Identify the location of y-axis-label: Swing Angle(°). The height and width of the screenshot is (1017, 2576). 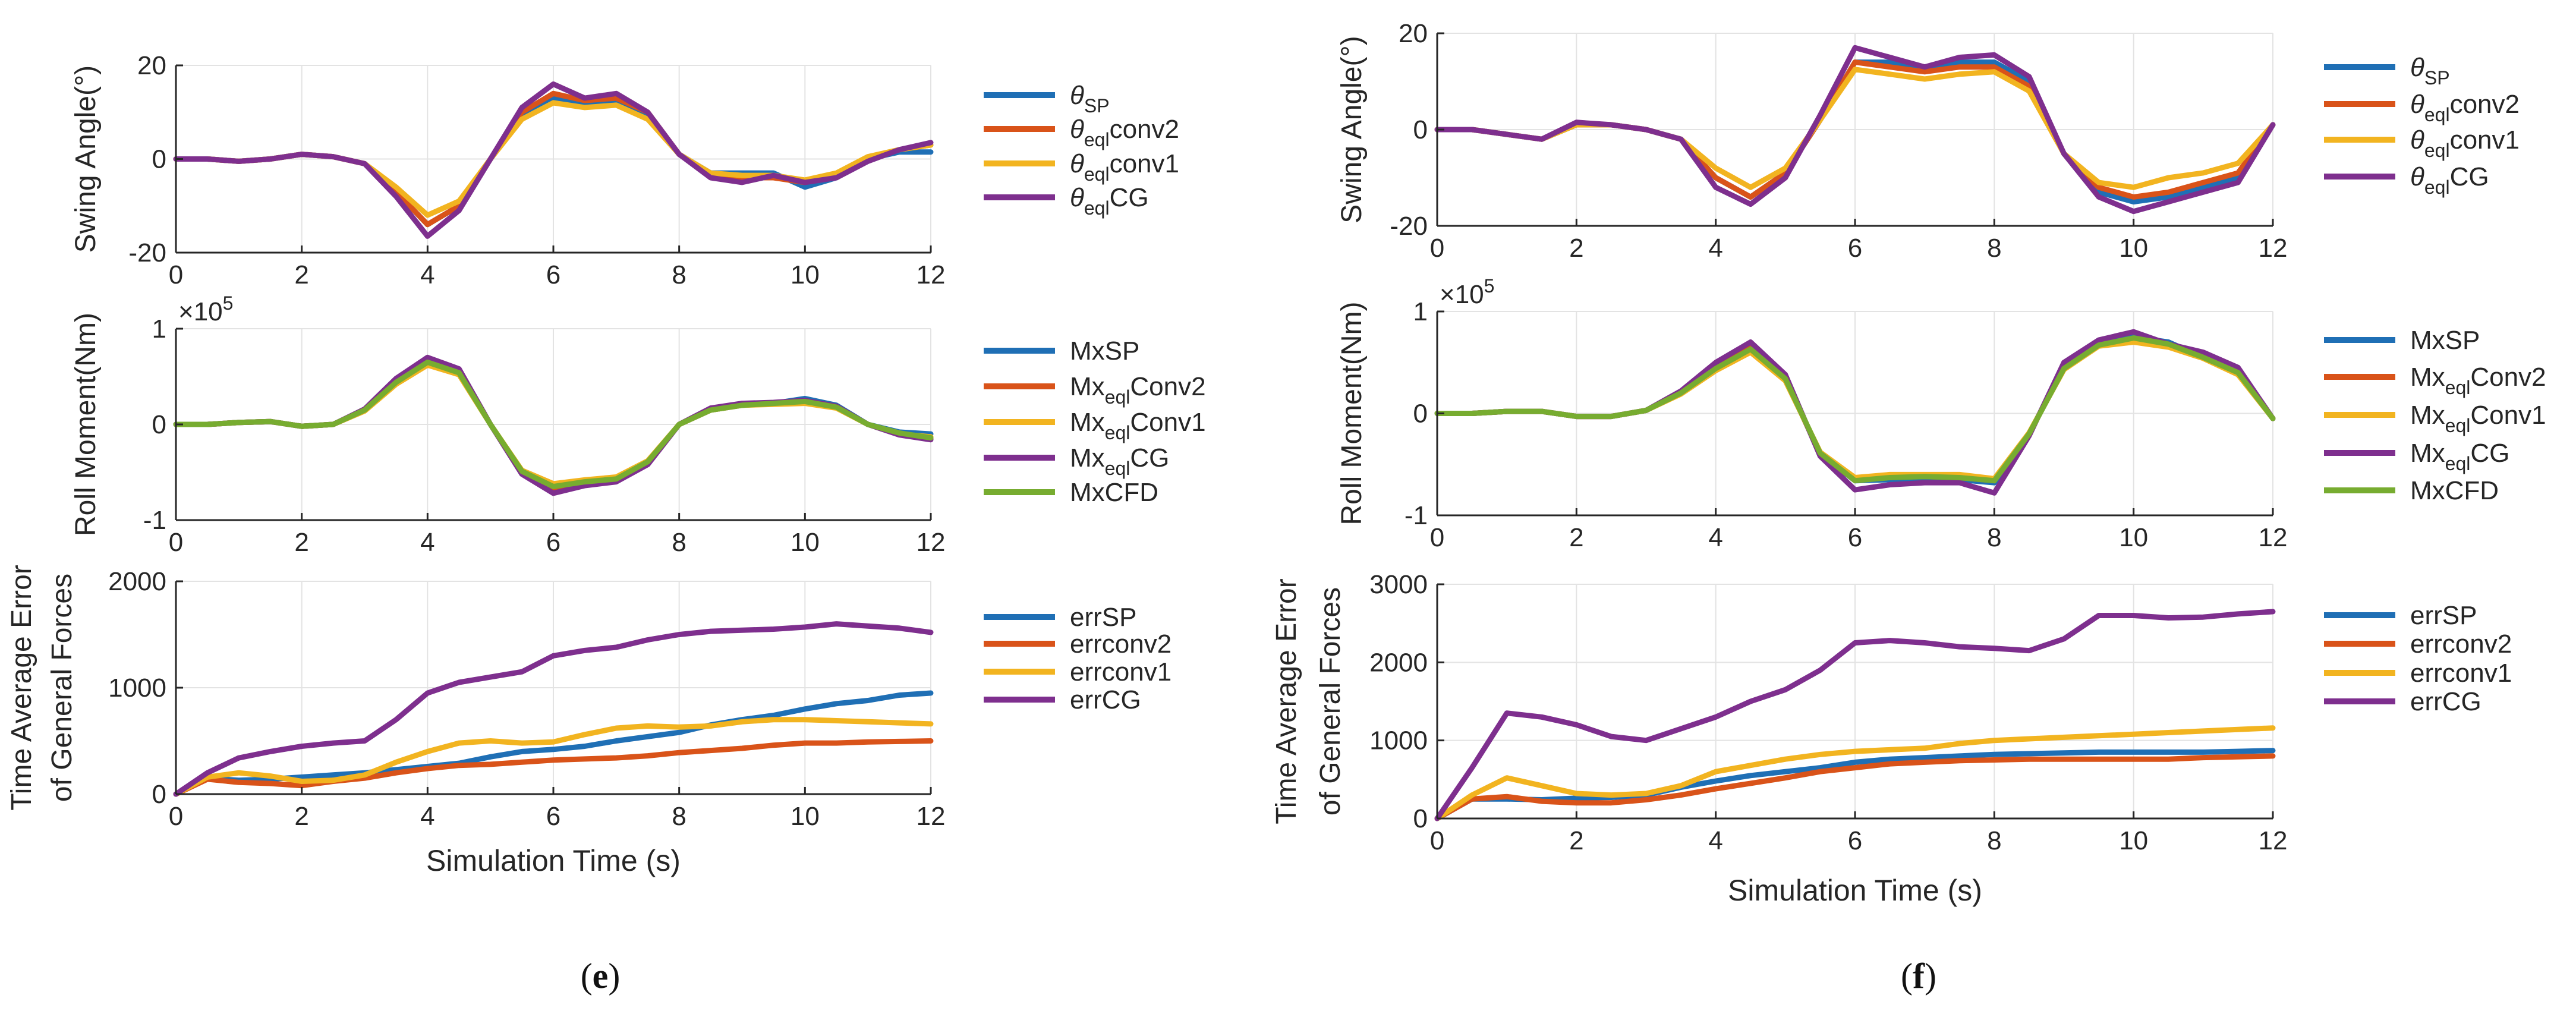
(86, 159).